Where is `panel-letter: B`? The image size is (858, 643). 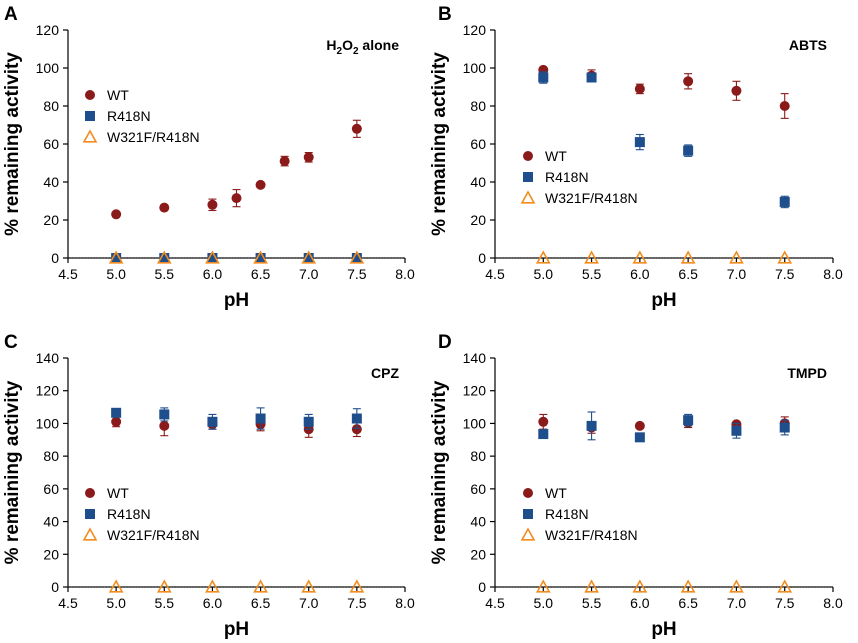 panel-letter: B is located at coordinates (445, 14).